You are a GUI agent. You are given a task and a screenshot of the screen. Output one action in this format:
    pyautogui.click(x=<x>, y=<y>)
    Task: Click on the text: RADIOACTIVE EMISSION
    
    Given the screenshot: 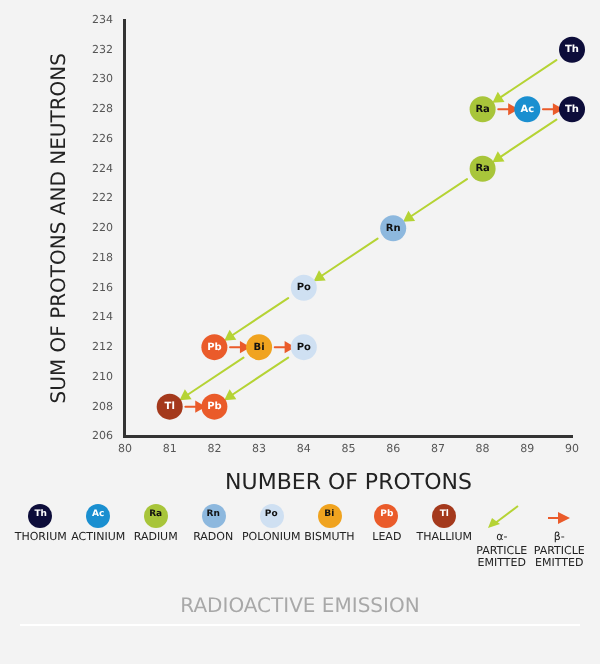 What is the action you would take?
    pyautogui.click(x=300, y=610)
    